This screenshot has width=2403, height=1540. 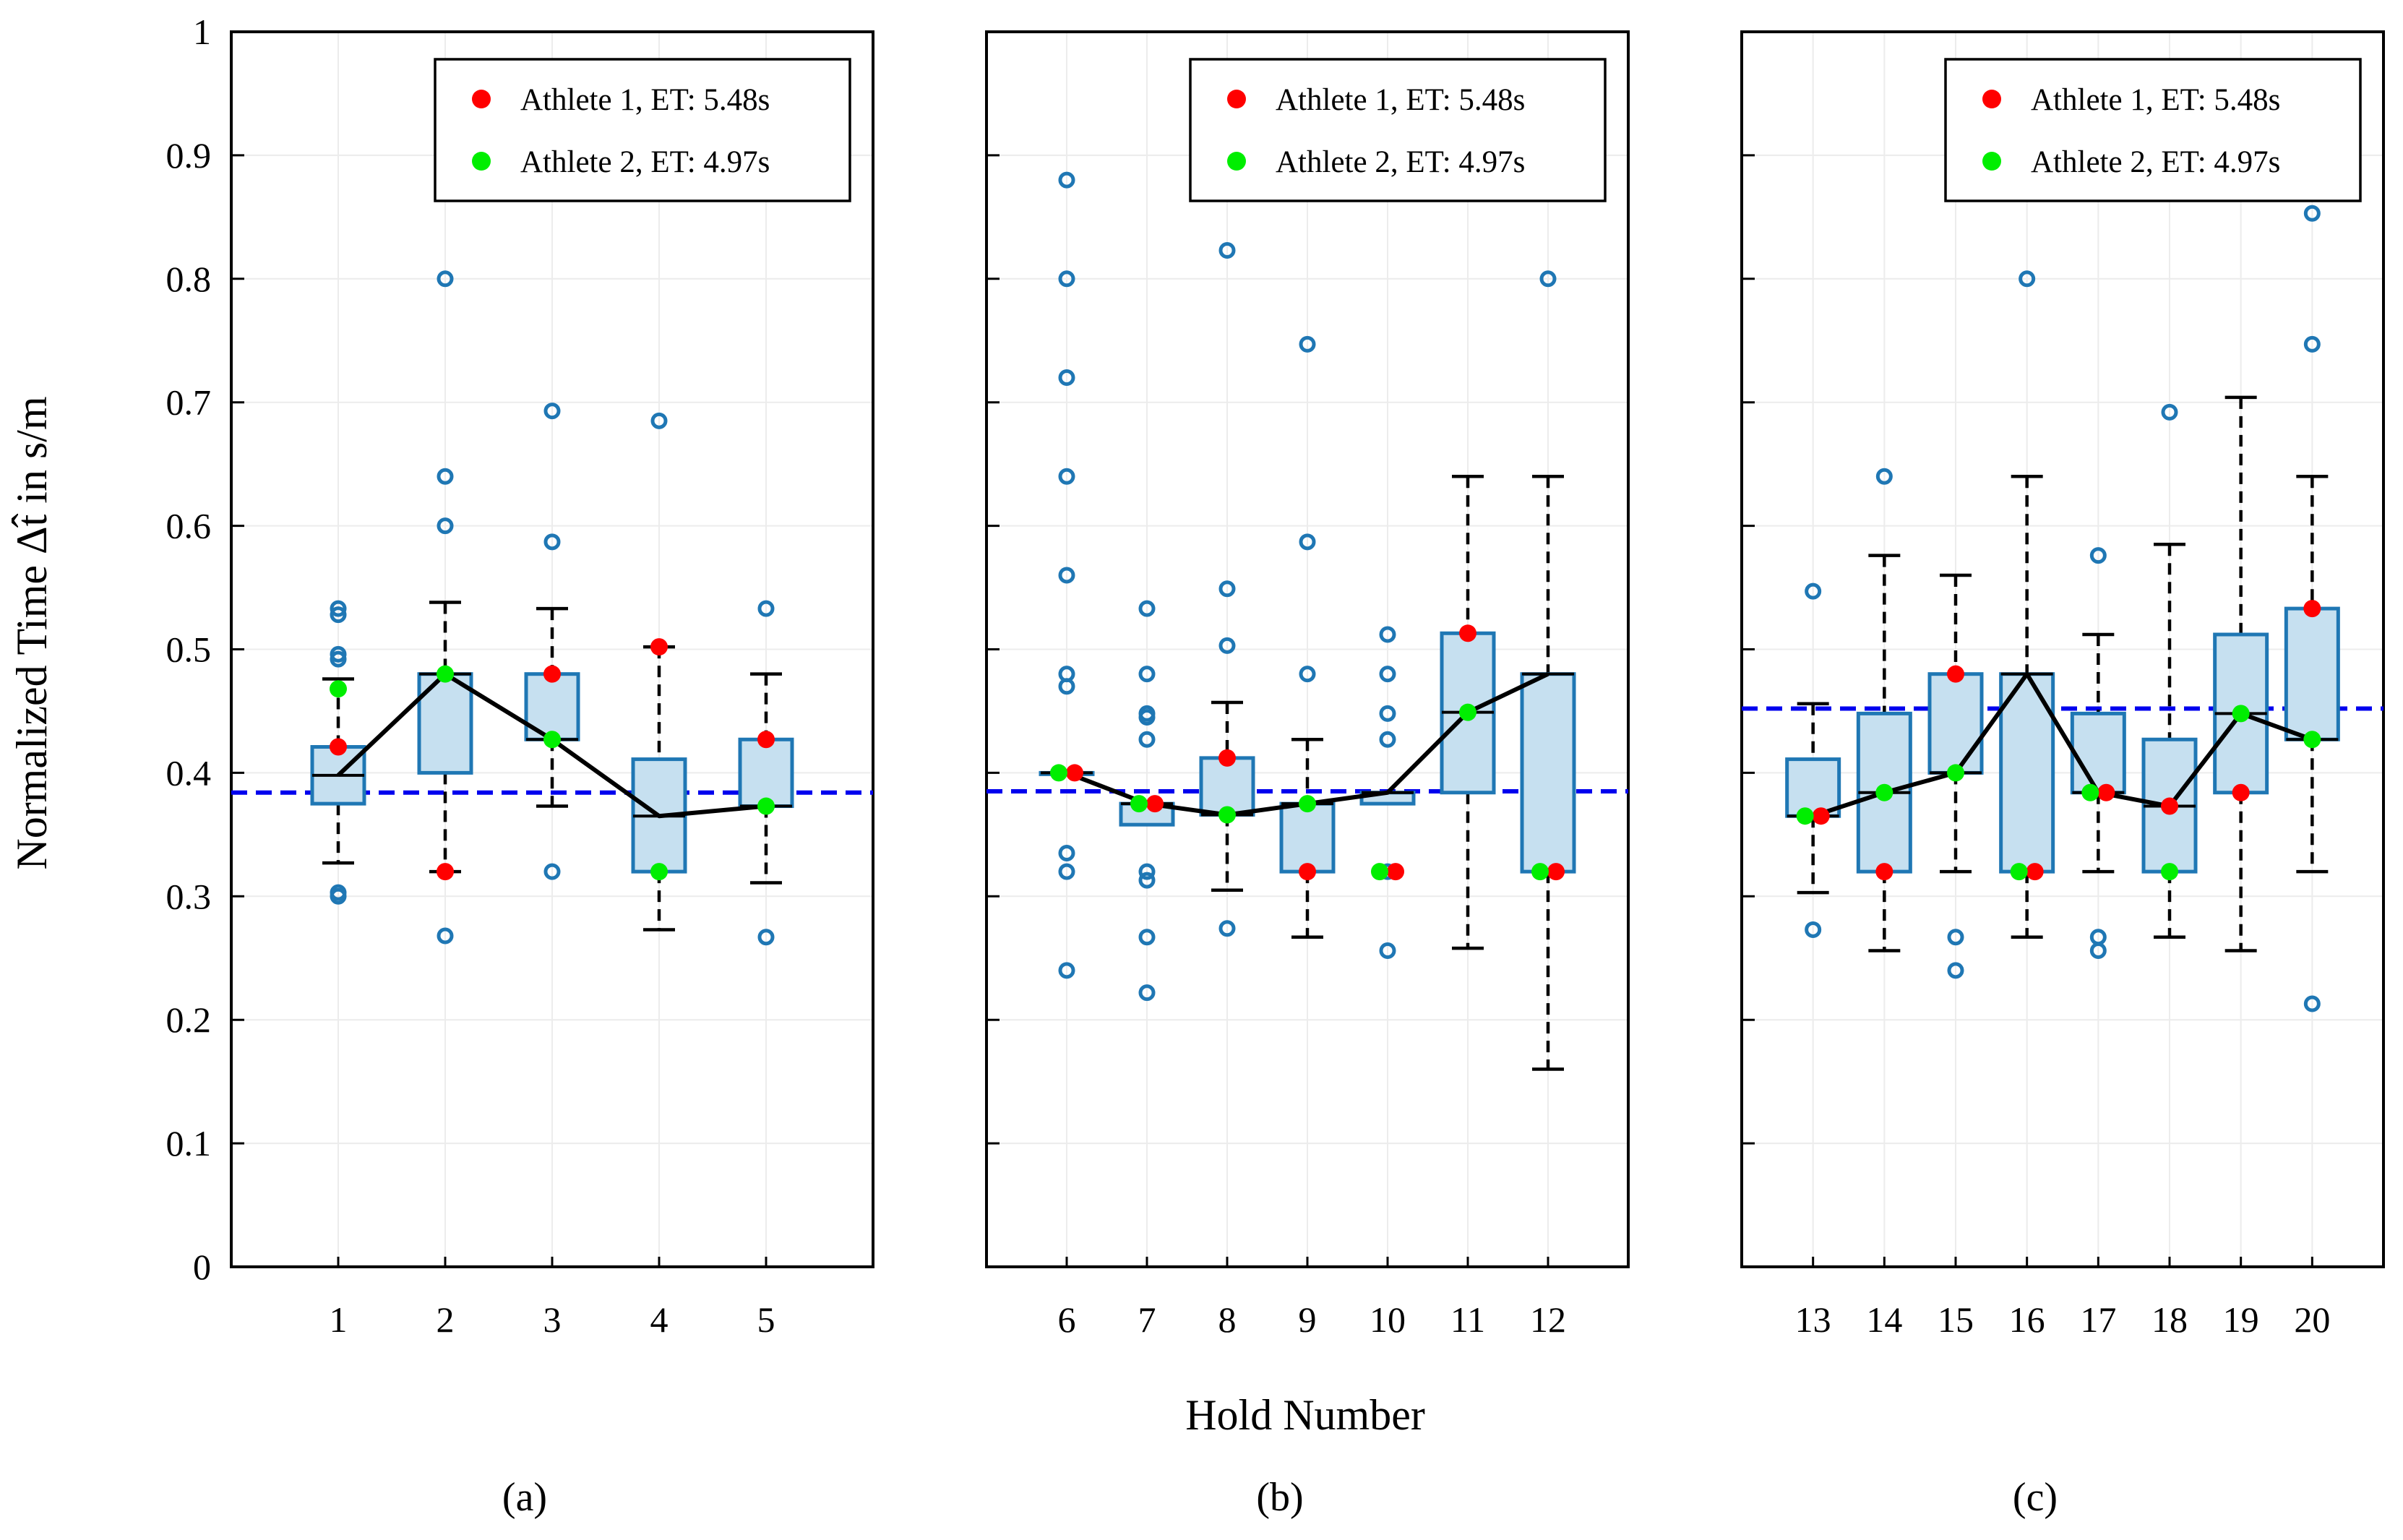 What do you see at coordinates (1813, 1319) in the screenshot?
I see `x-tick-label: 13` at bounding box center [1813, 1319].